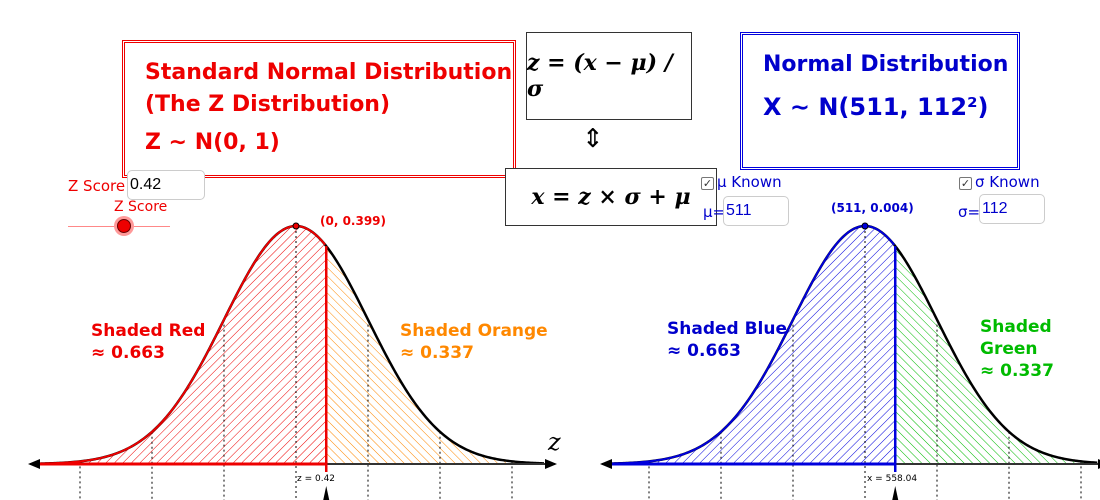 The width and height of the screenshot is (1100, 500). I want to click on double-arrow-icon: ⇕, so click(593, 139).